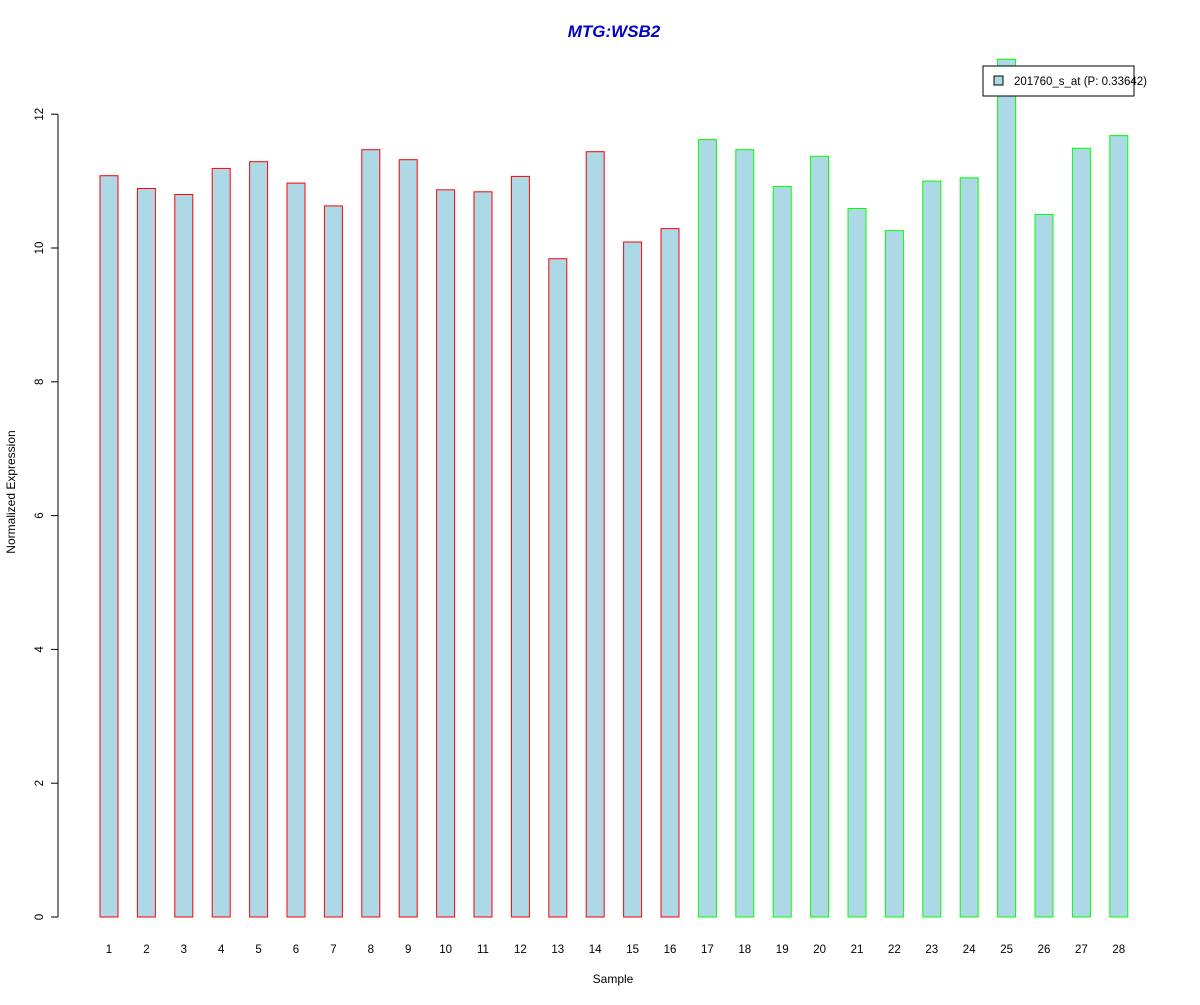  Describe the element at coordinates (1006, 950) in the screenshot. I see `x-tick-label: 25` at that location.